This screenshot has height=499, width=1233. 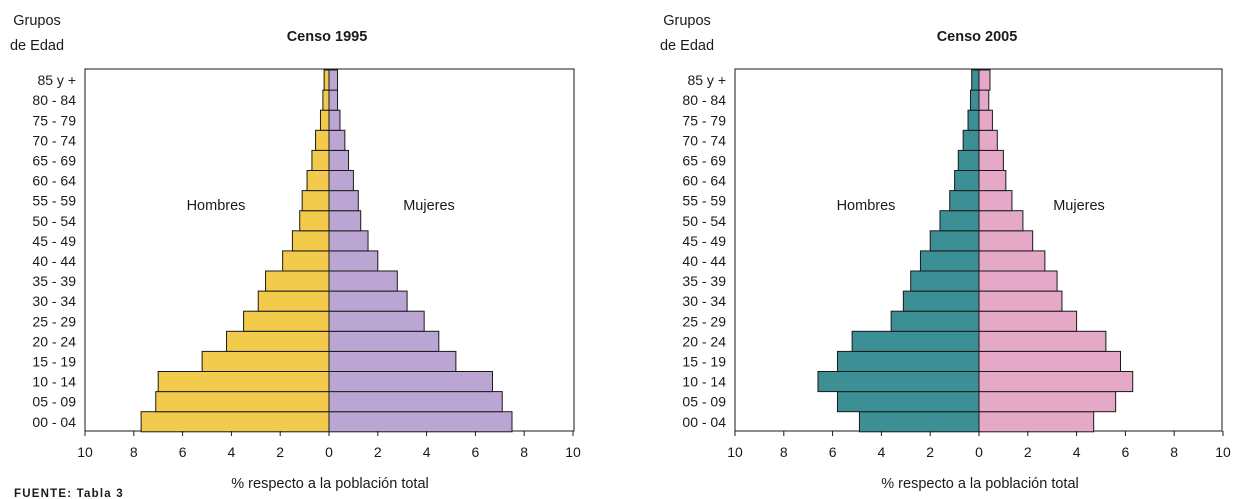 What do you see at coordinates (979, 452) in the screenshot?
I see `x-tick-label: 0` at bounding box center [979, 452].